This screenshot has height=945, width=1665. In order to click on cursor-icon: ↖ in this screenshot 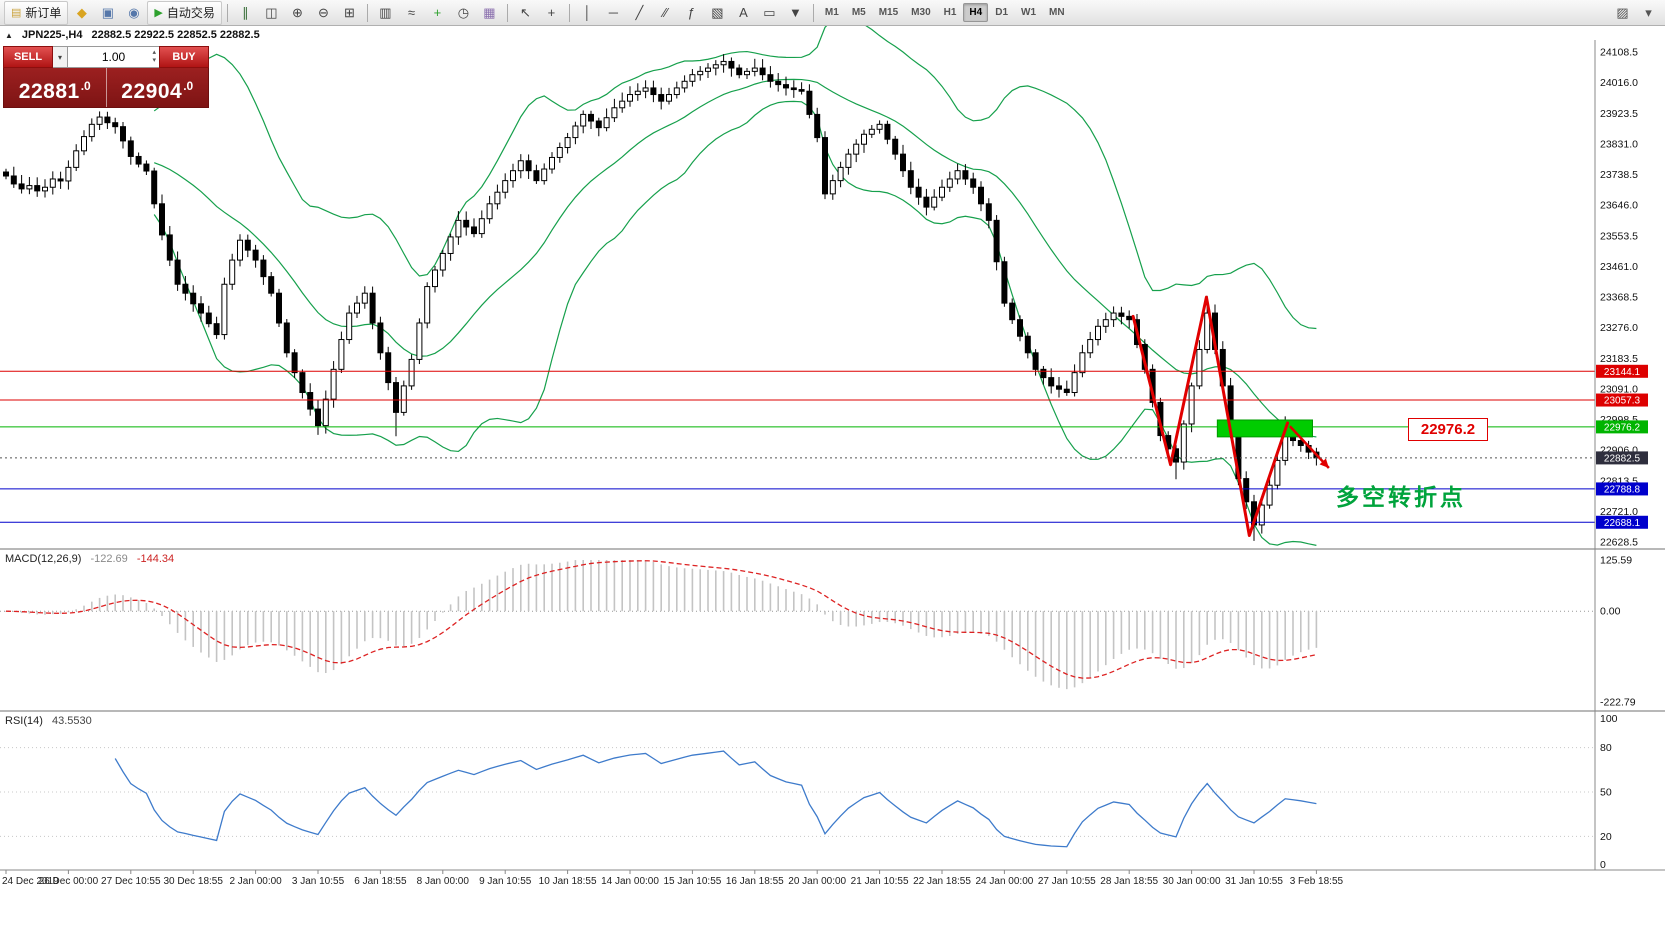, I will do `click(525, 12)`.